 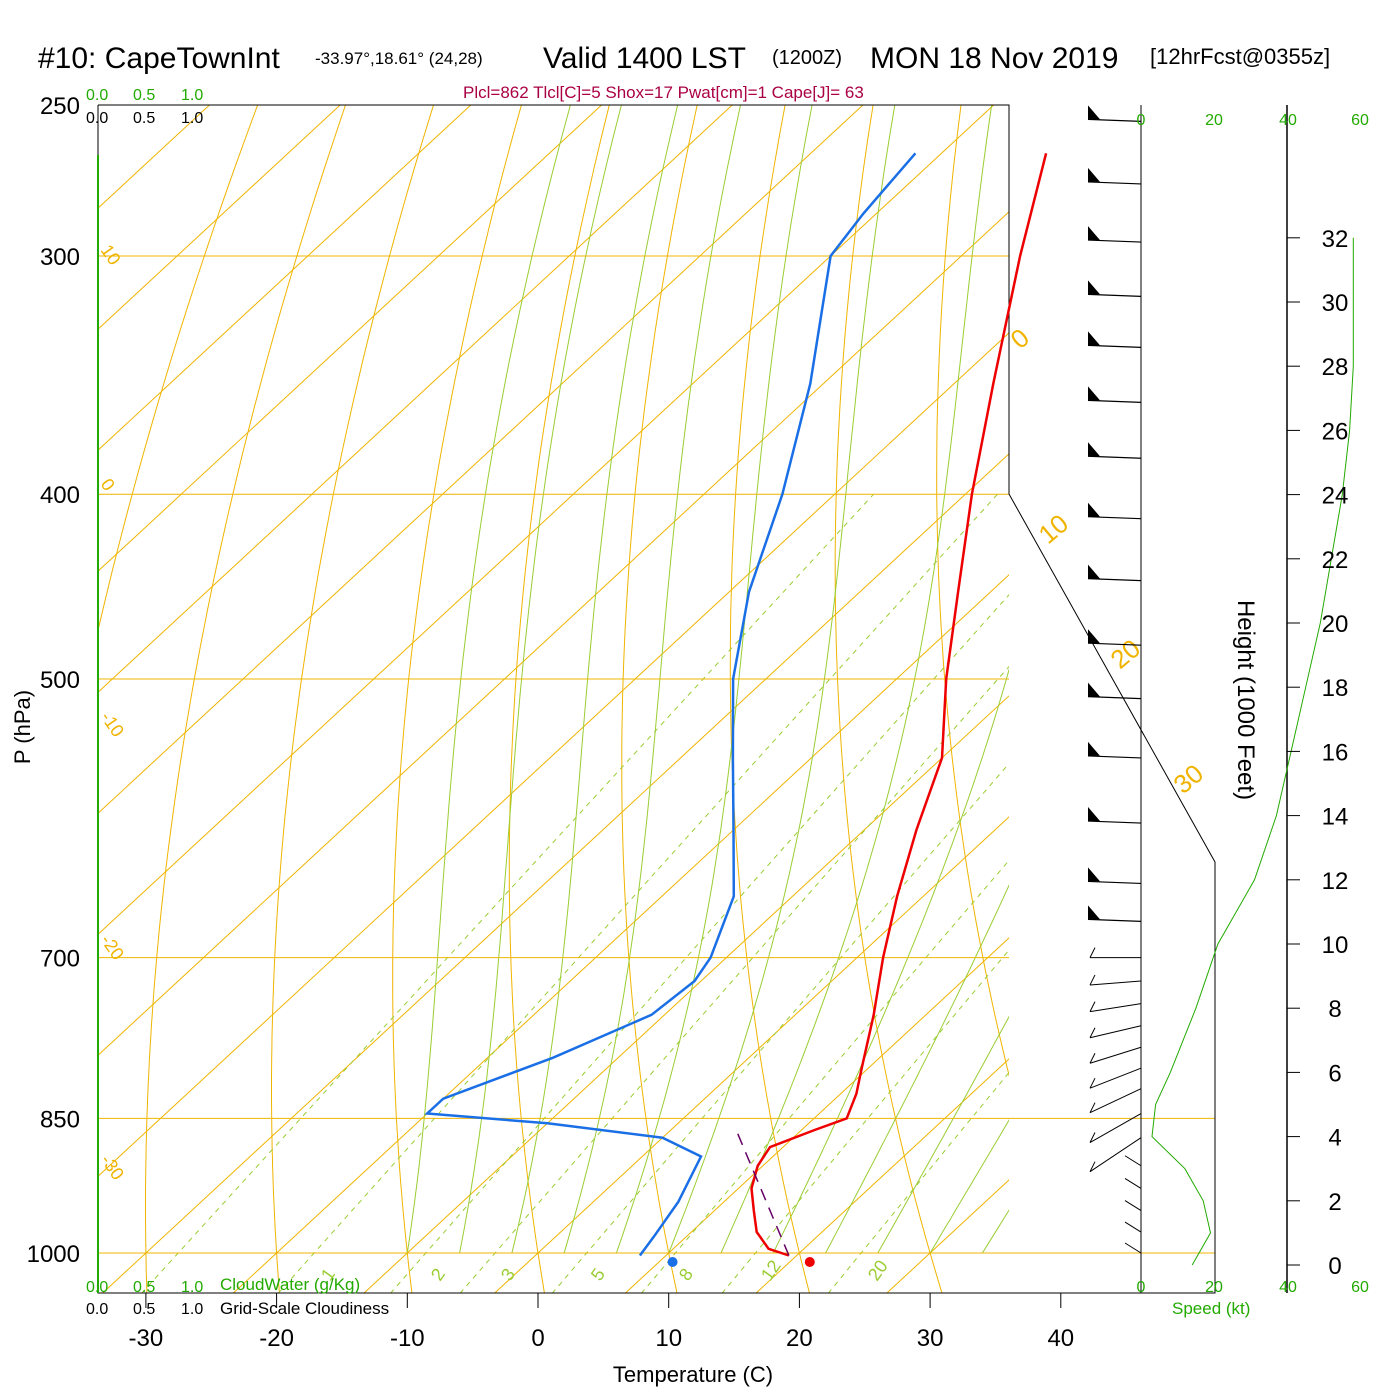 I want to click on wind-speed-line, so click(x=1252, y=751).